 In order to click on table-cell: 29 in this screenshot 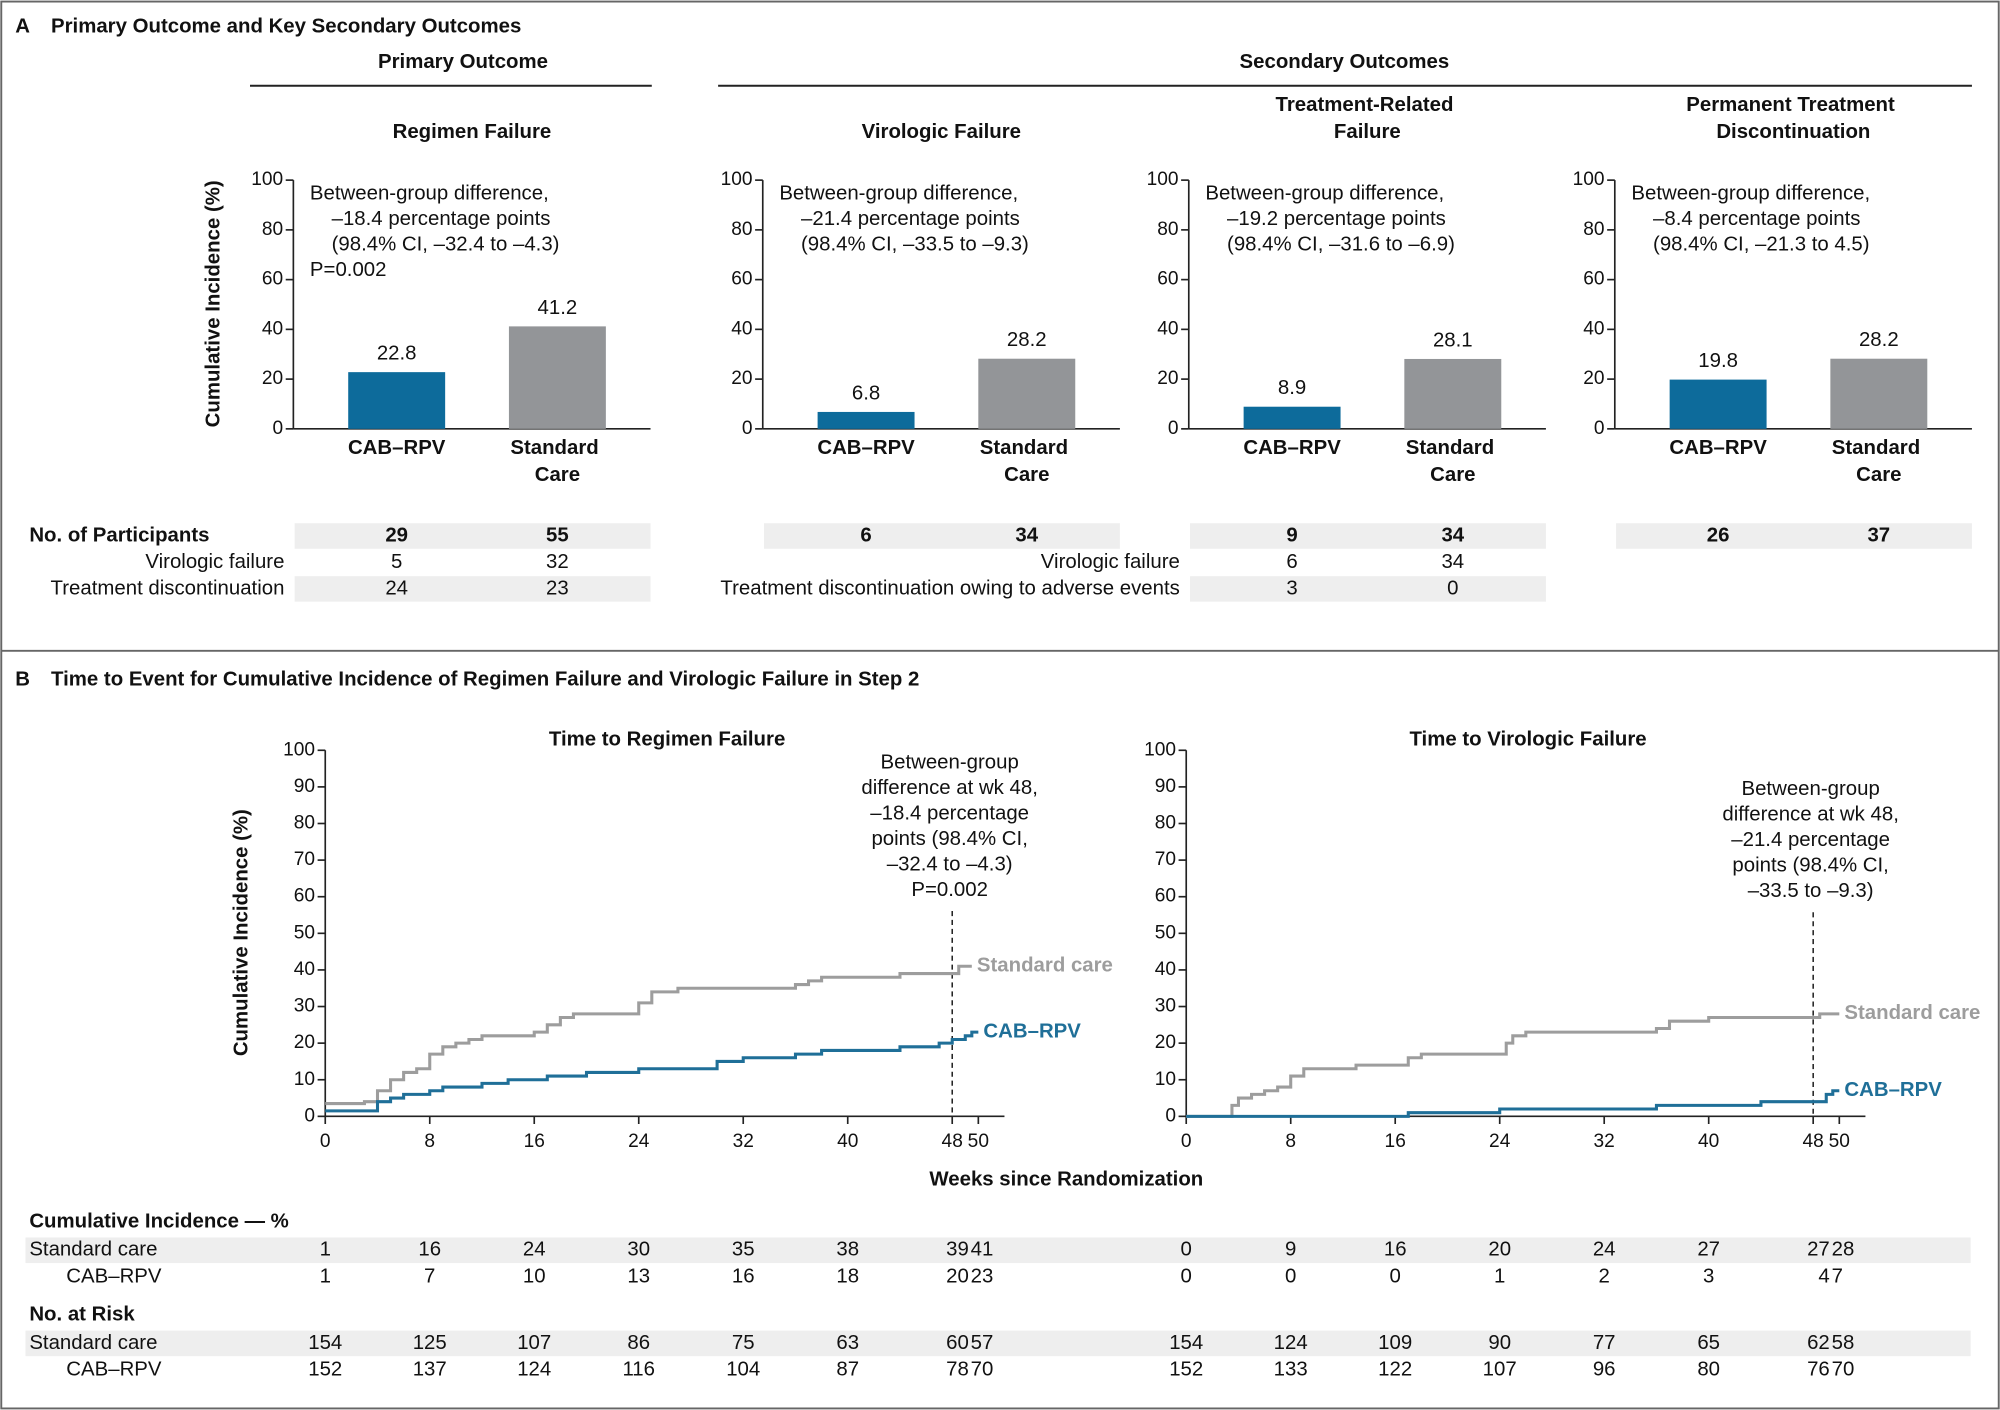, I will do `click(396, 535)`.